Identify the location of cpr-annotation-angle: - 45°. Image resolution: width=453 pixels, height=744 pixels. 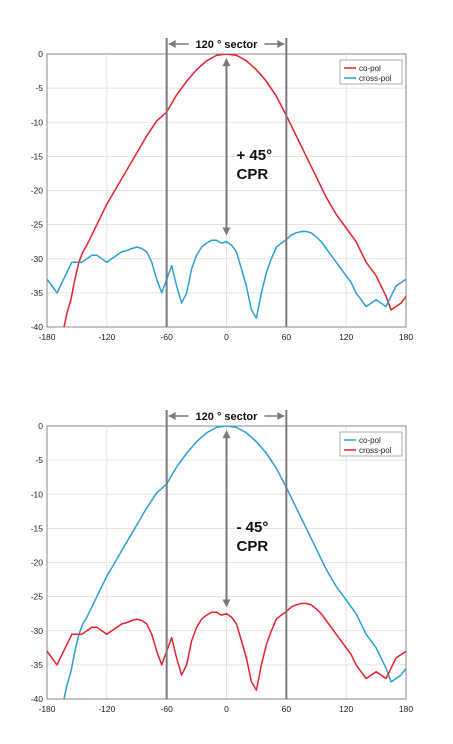
(253, 527).